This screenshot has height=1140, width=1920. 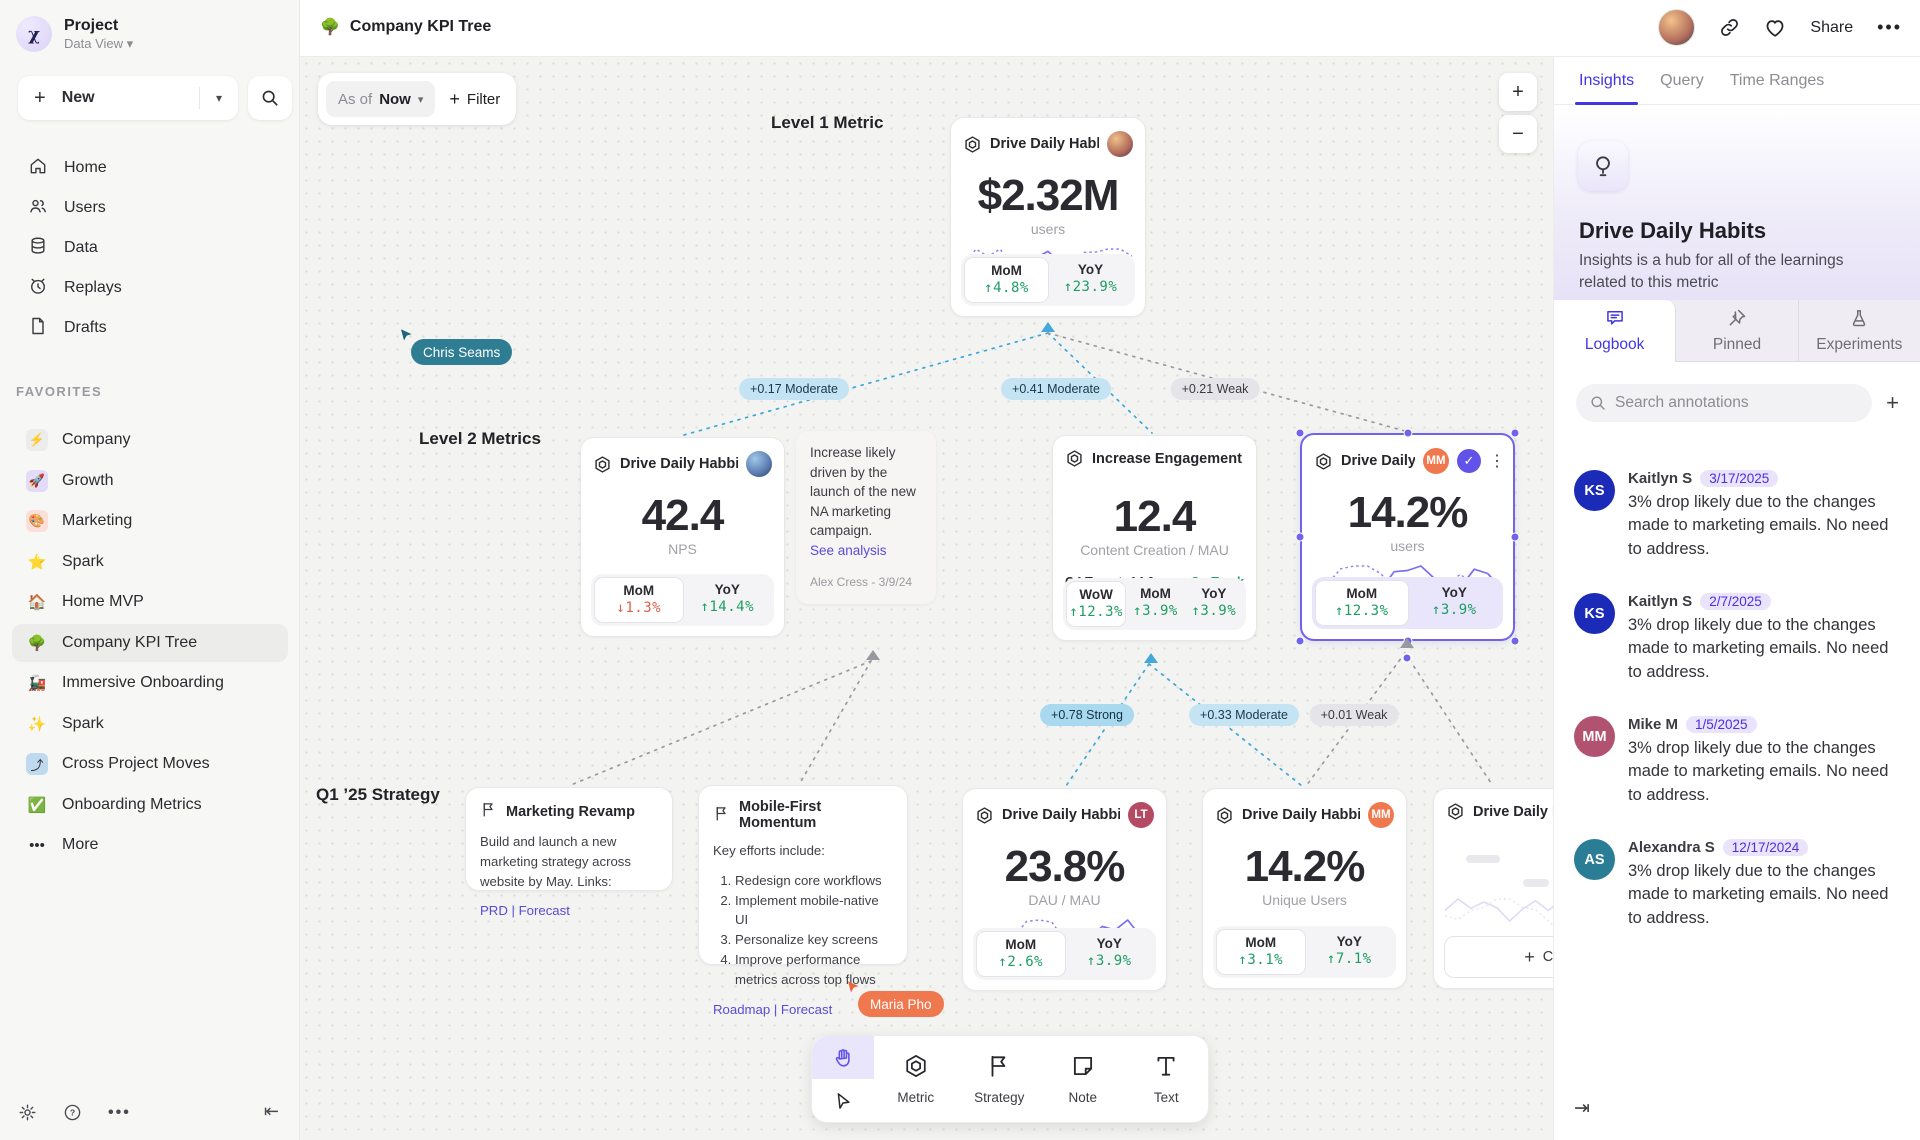 What do you see at coordinates (1603, 166) in the screenshot?
I see `lightbulb-icon` at bounding box center [1603, 166].